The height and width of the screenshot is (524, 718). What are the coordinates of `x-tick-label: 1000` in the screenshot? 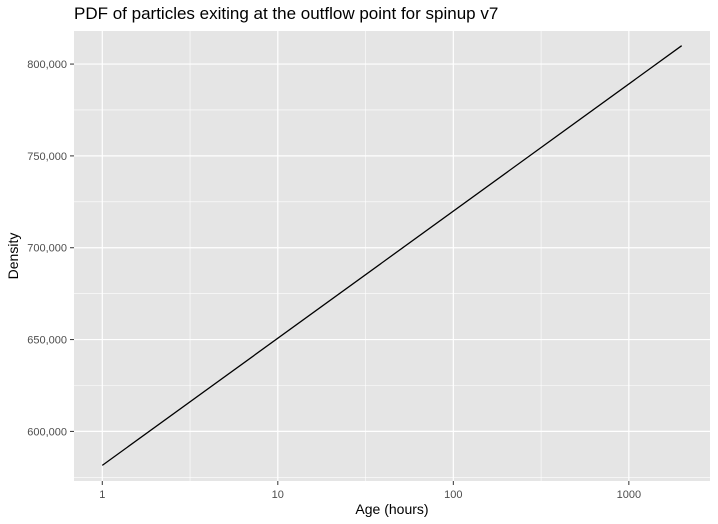 It's located at (629, 495).